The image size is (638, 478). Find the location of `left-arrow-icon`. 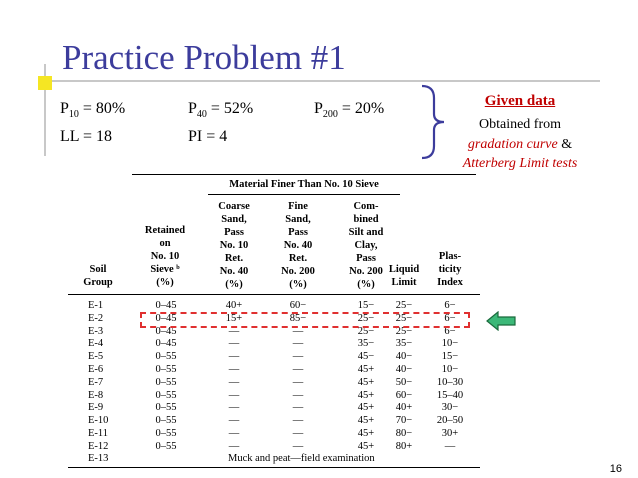

left-arrow-icon is located at coordinates (501, 321).